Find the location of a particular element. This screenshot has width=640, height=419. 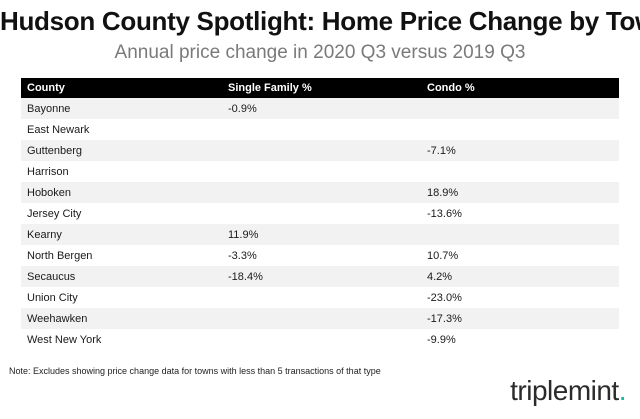

table-row: East Newark is located at coordinates (320, 129).